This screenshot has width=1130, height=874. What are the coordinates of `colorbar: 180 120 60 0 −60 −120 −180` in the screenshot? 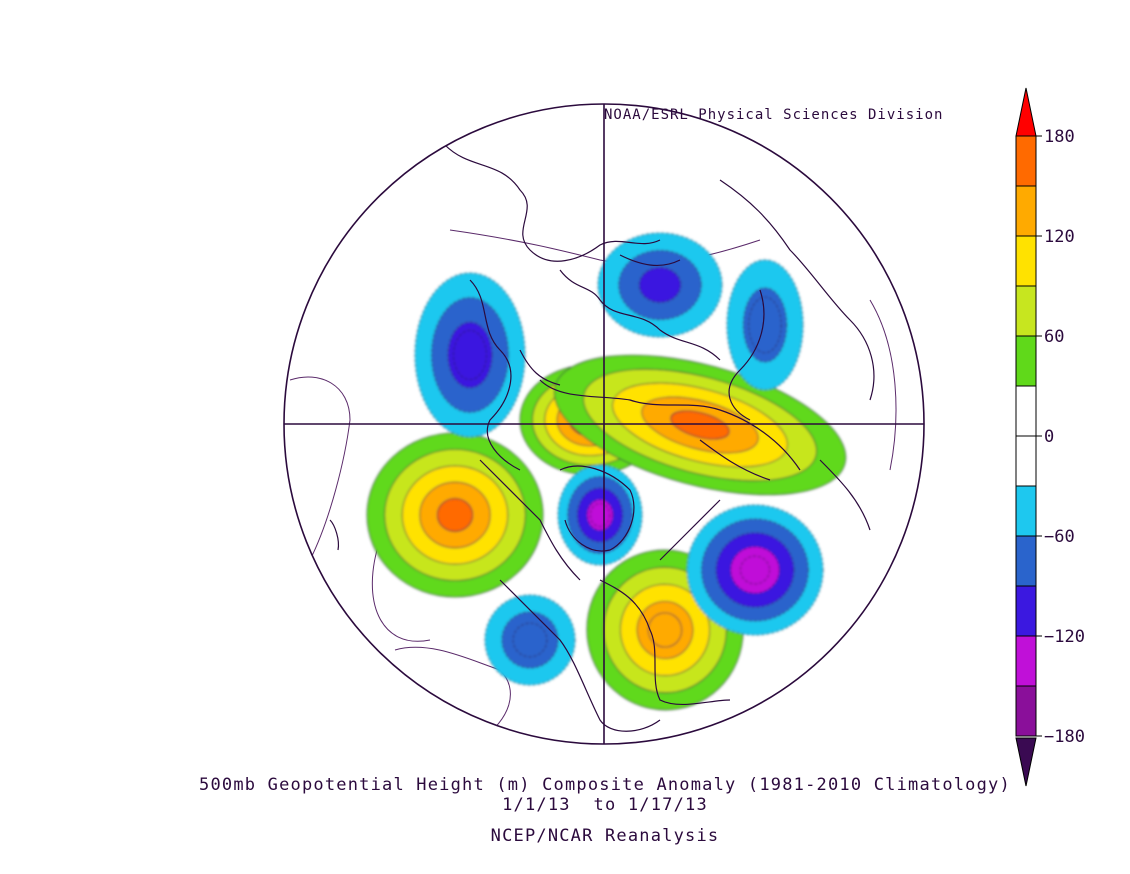 It's located at (1050, 437).